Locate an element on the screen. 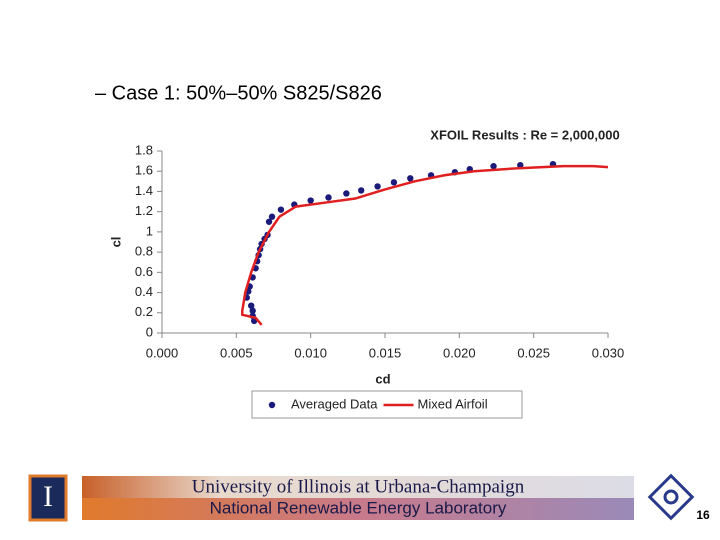  y-tick-label: 0.8 is located at coordinates (144, 251).